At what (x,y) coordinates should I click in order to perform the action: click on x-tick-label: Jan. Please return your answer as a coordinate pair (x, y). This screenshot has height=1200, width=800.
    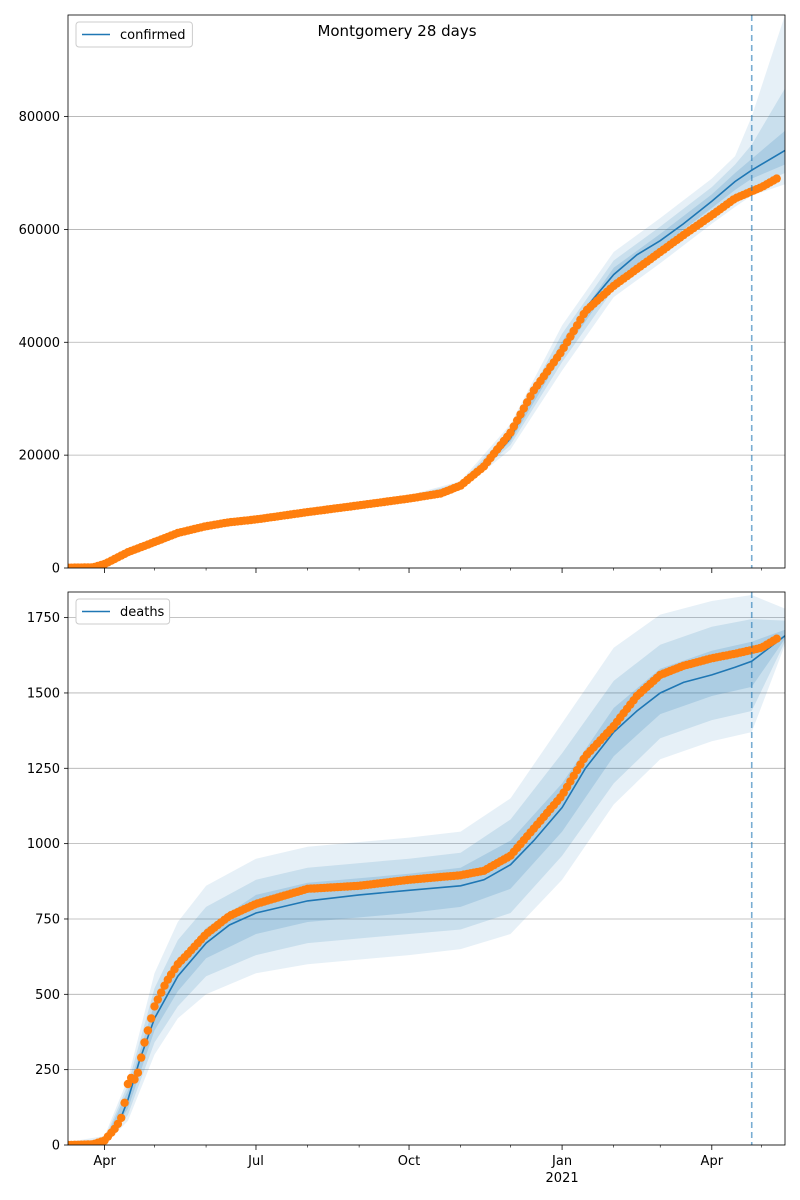
    Looking at the image, I should click on (561, 1161).